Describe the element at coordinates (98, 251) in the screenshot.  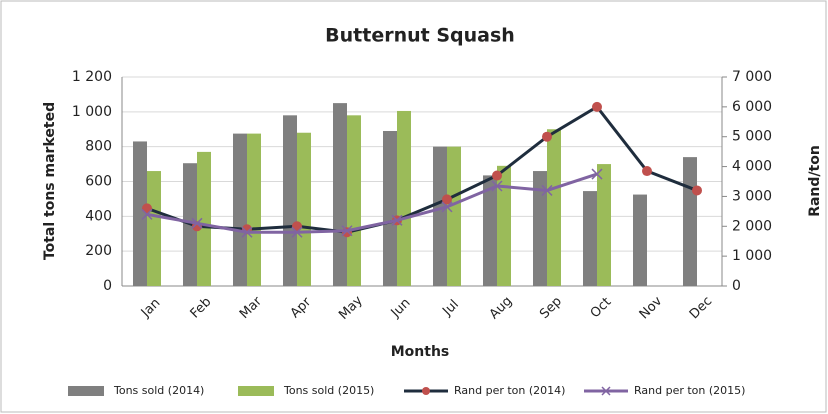
I see `y-tick-label: 200` at that location.